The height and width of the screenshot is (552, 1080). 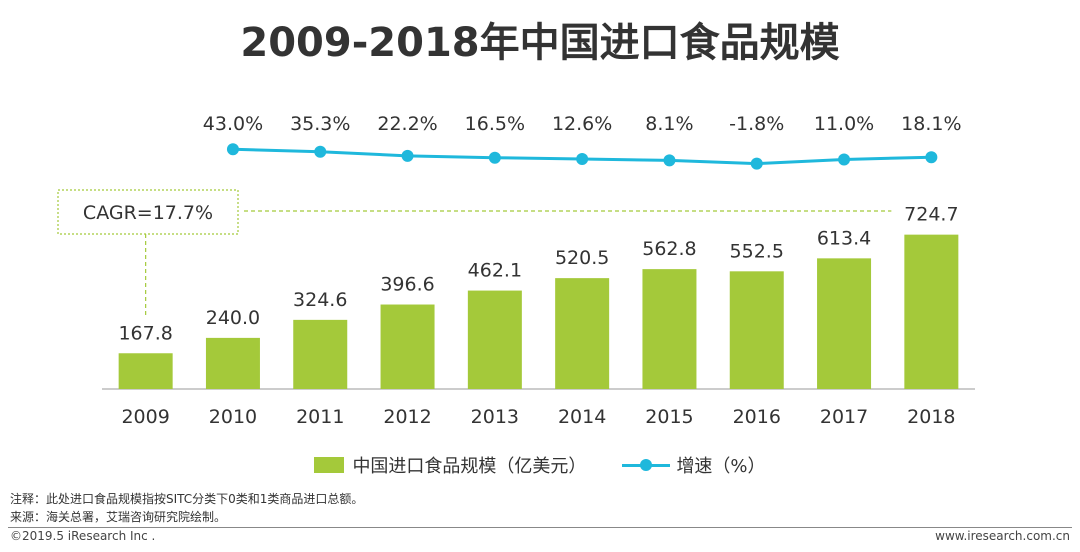 I want to click on growth-value-label: 11.0%, so click(x=844, y=124).